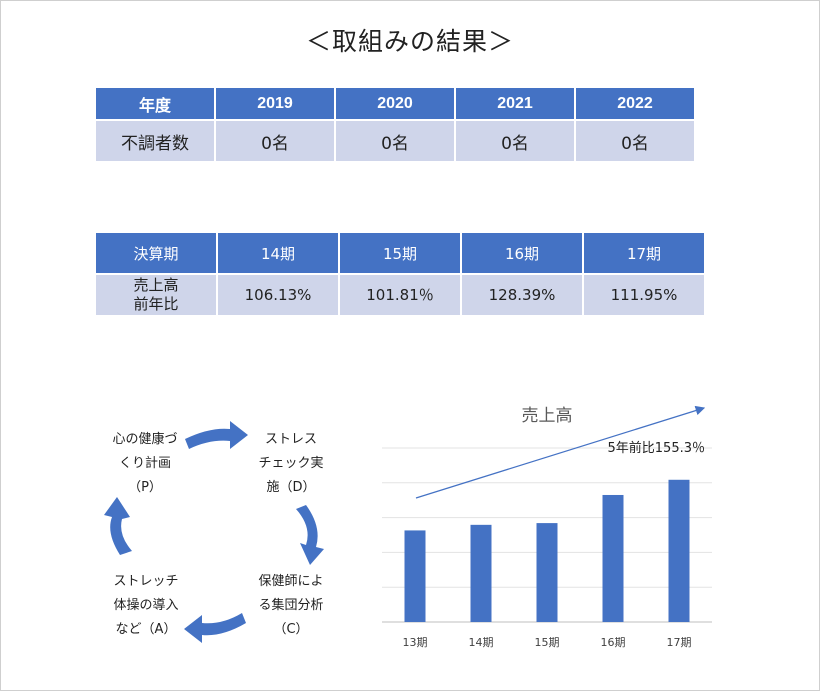 The image size is (820, 691). Describe the element at coordinates (278, 253) in the screenshot. I see `header-cell: 14期` at that location.